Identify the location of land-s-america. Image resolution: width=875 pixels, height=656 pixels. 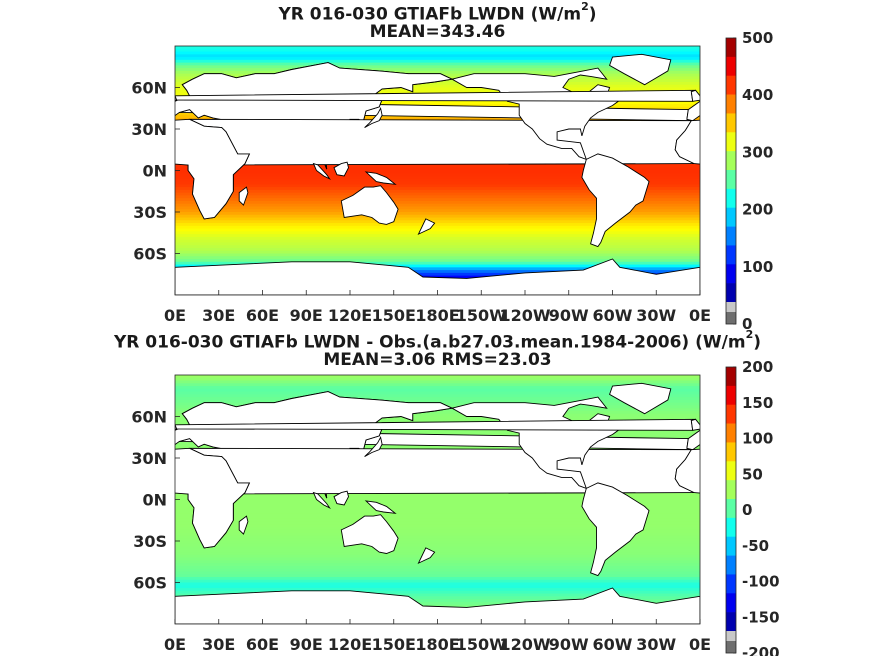
(615, 529).